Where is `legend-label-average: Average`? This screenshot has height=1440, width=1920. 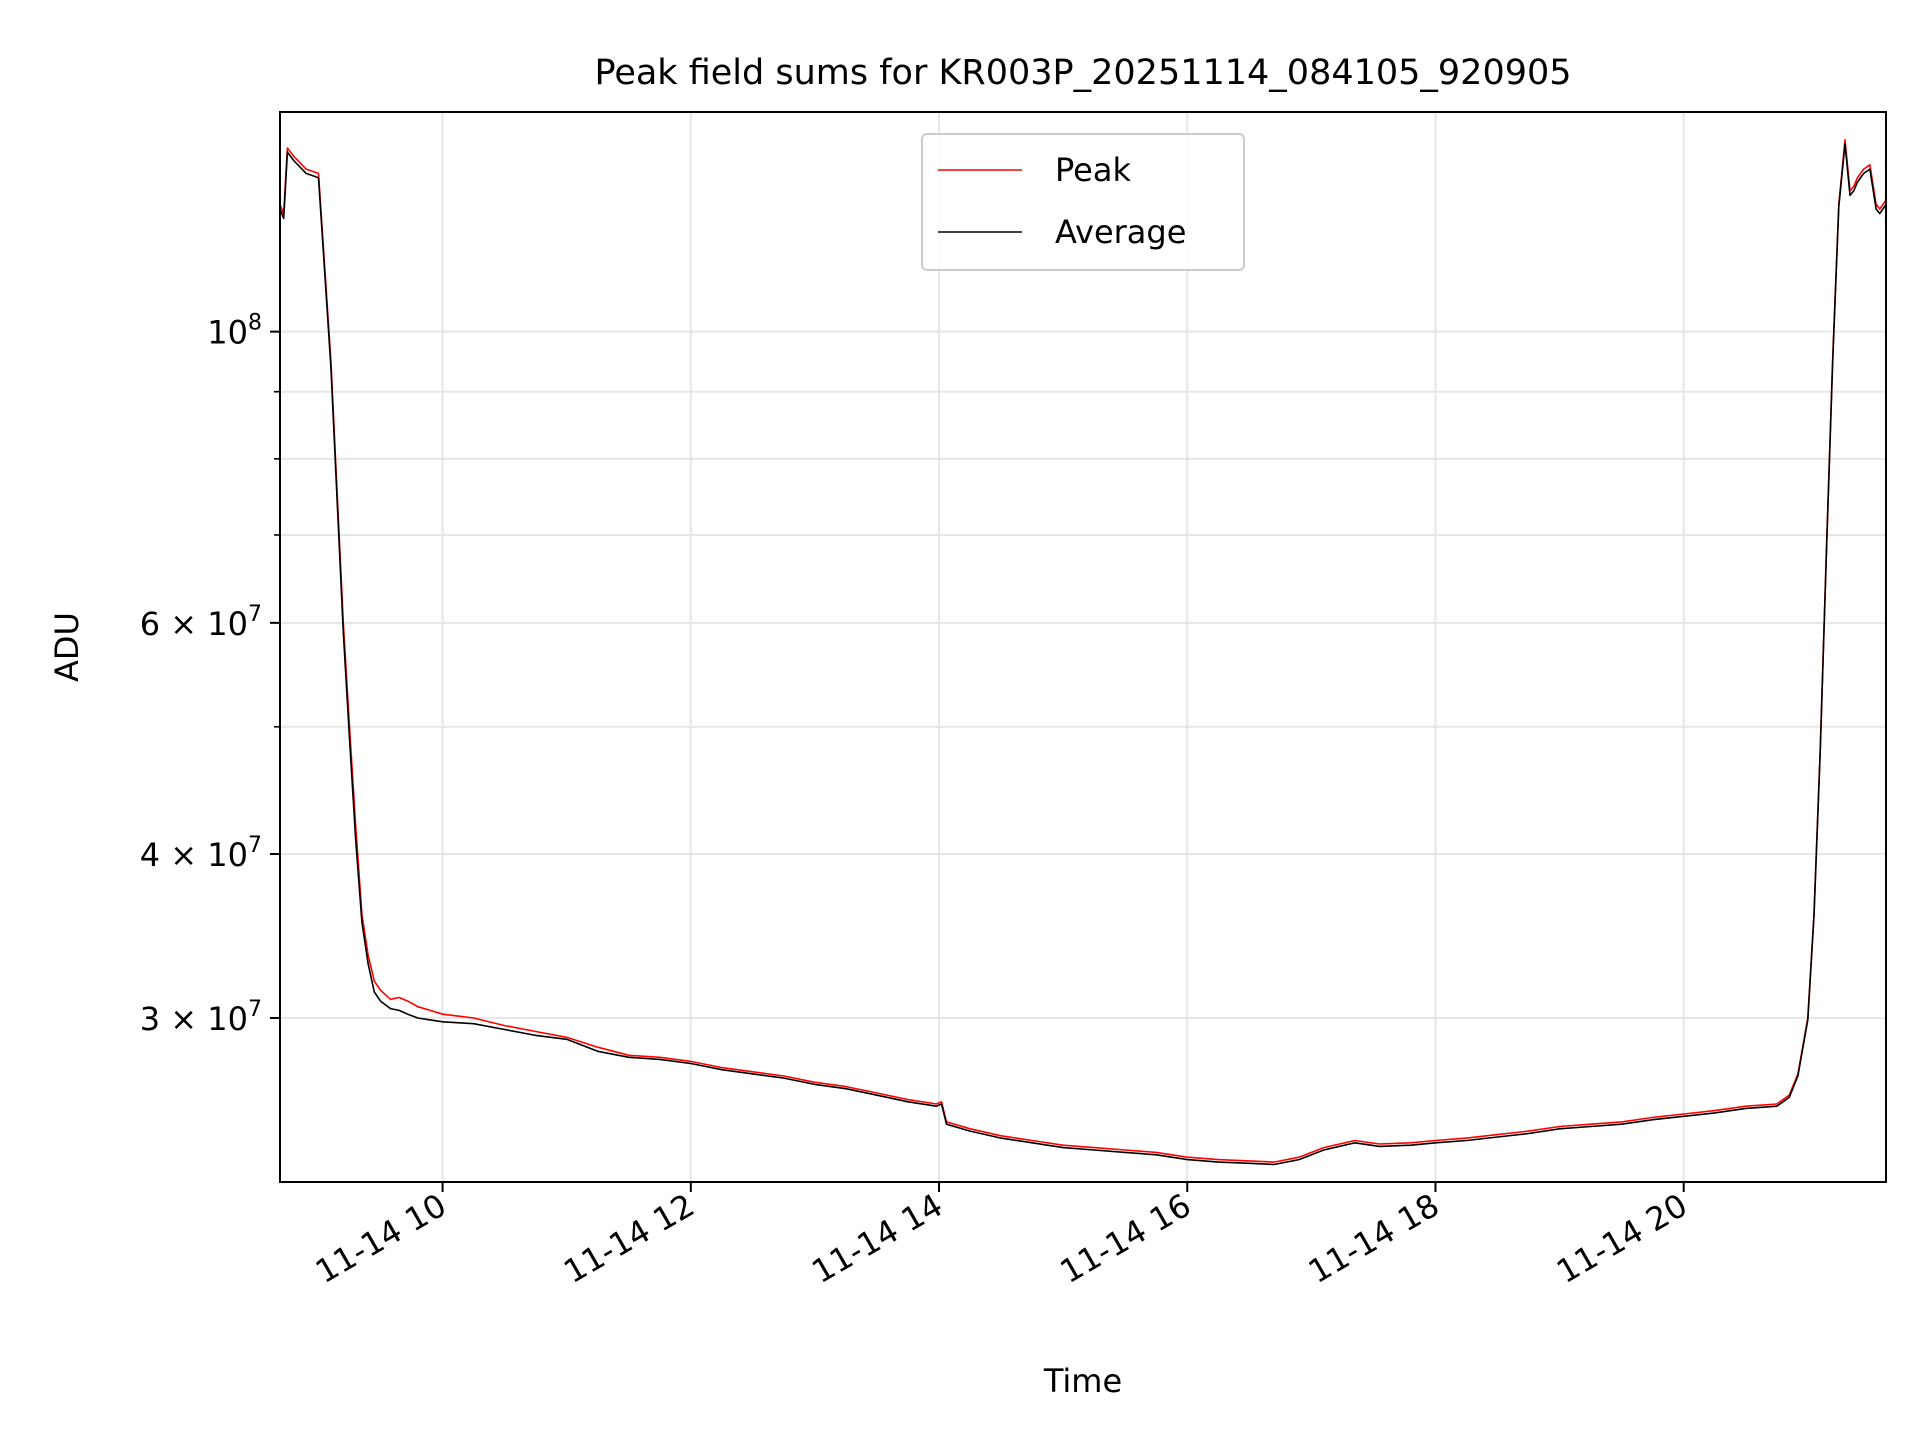
legend-label-average: Average is located at coordinates (1120, 232).